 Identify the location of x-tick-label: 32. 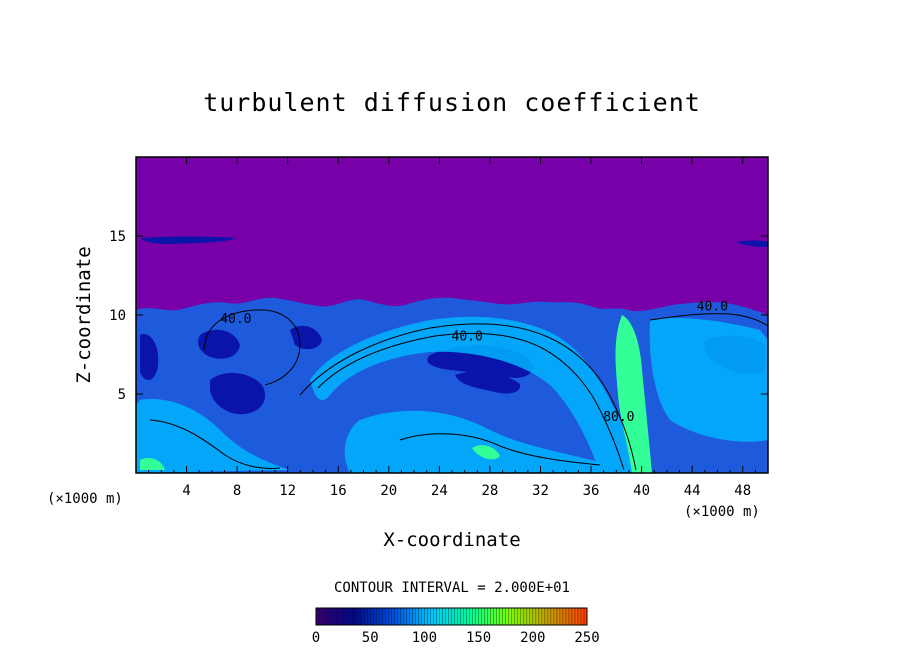
(540, 491).